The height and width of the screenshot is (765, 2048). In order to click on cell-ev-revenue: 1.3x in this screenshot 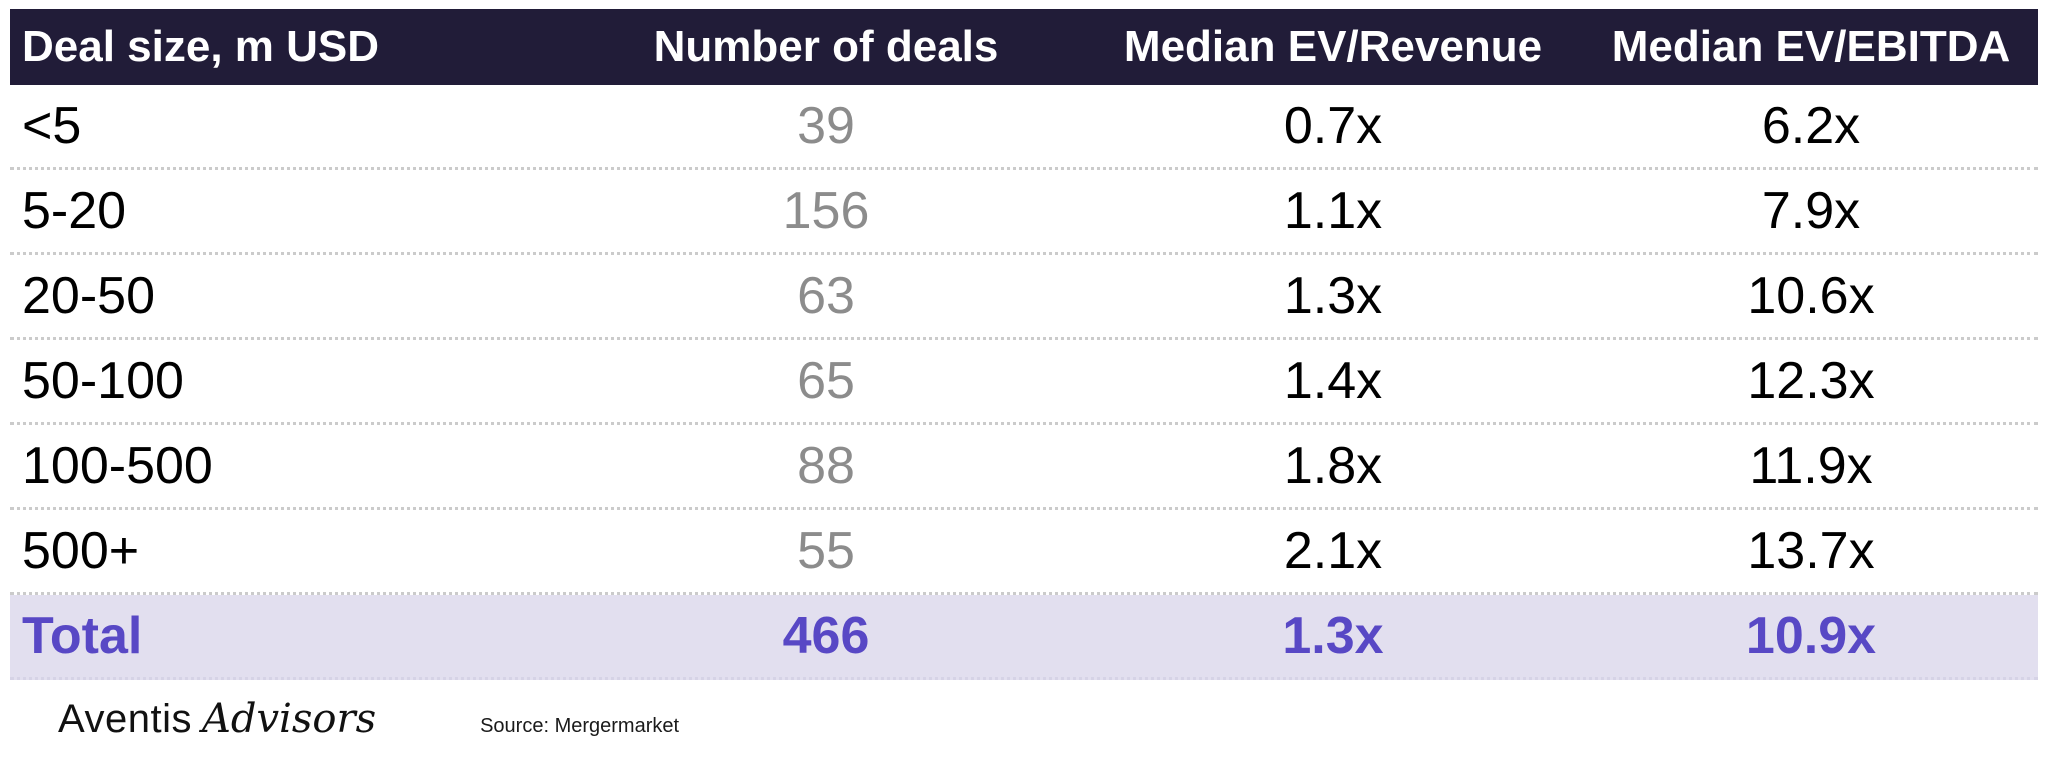, I will do `click(1333, 296)`.